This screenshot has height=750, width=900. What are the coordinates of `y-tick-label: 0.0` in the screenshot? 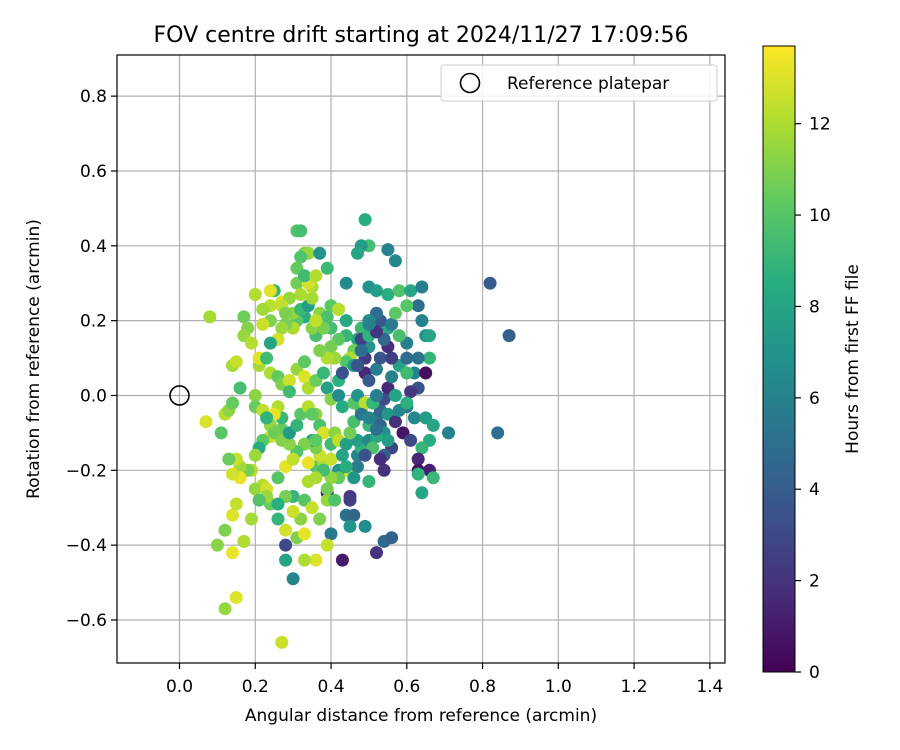 It's located at (93, 396).